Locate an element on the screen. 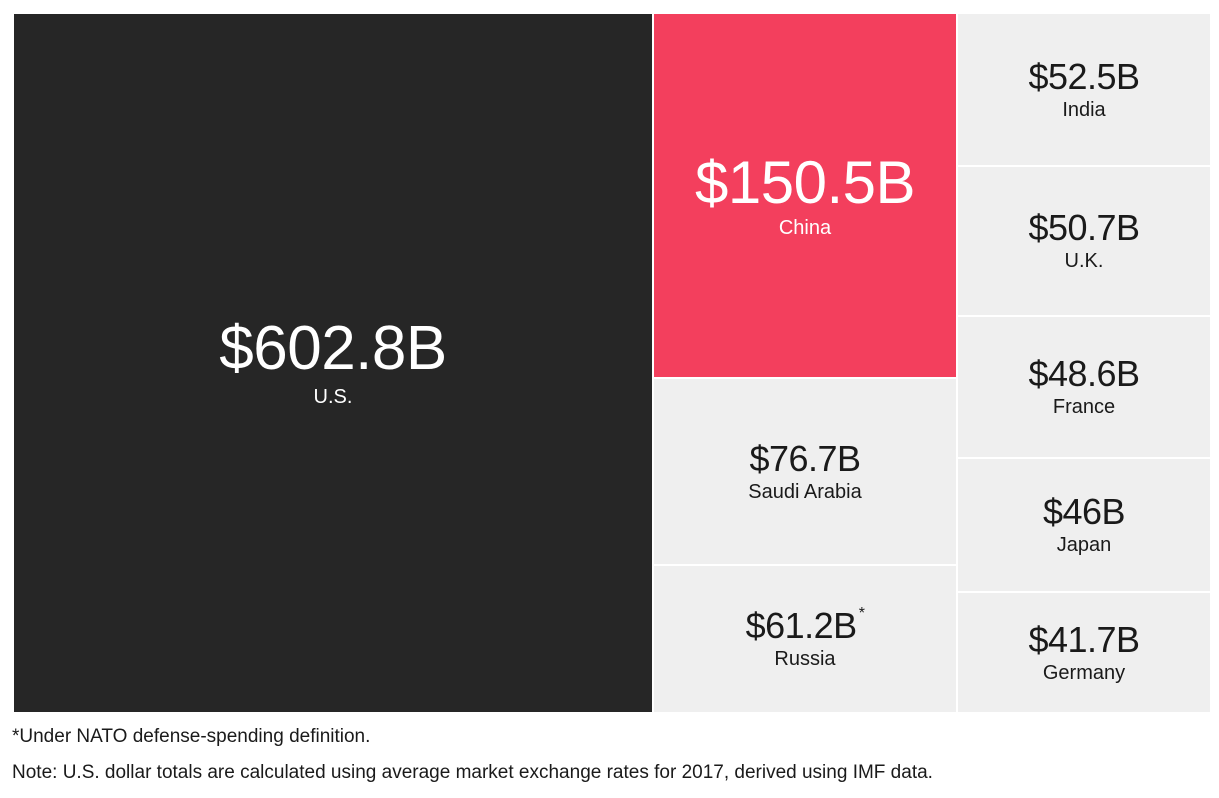  treemap-tile-saudi-arabia: $76.7B Saudi Arabia is located at coordinates (805, 471).